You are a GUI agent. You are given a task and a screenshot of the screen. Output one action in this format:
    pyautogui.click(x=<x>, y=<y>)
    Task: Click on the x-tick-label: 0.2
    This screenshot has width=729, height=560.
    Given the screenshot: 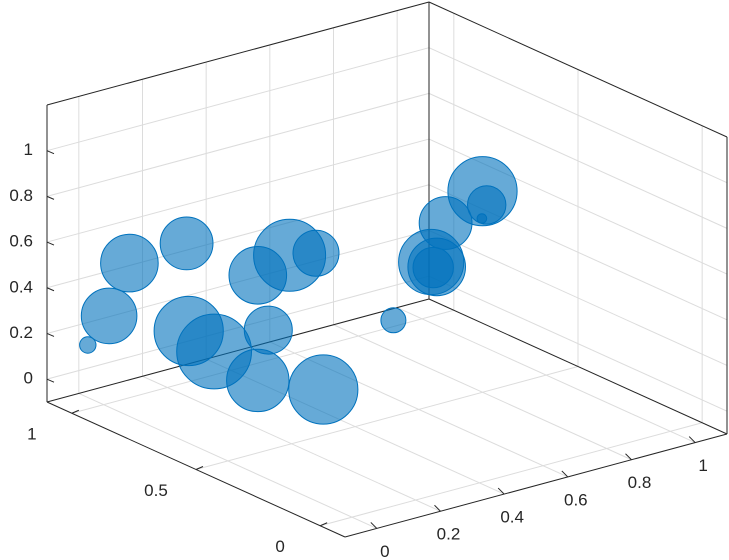 What is the action you would take?
    pyautogui.click(x=449, y=534)
    